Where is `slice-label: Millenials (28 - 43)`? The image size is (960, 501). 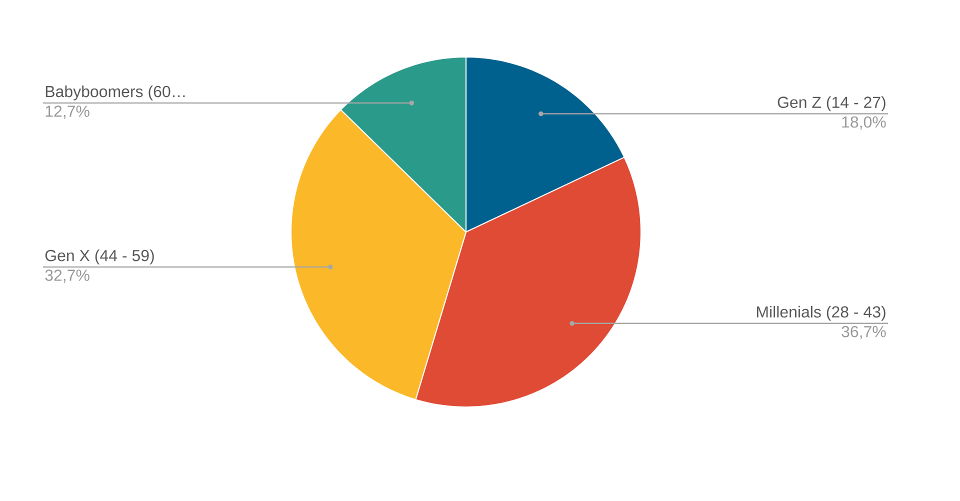 slice-label: Millenials (28 - 43) is located at coordinates (821, 313).